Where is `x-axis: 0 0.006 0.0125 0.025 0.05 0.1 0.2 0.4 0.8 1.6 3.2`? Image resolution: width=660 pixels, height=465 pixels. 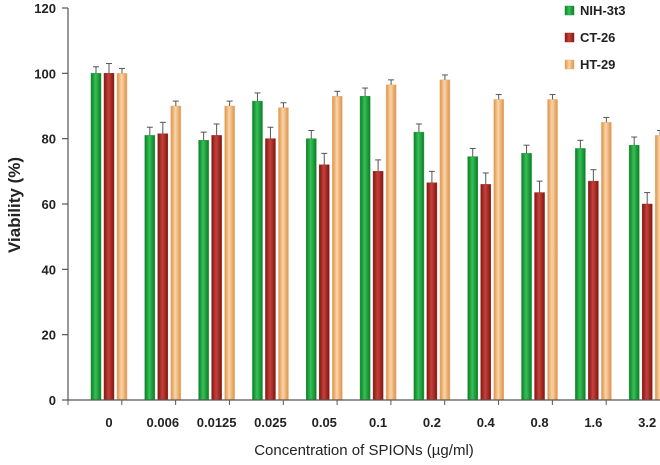
x-axis: 0 0.006 0.0125 0.025 0.05 0.1 0.2 0.4 0.8 1.6 3.2 is located at coordinates (363, 414).